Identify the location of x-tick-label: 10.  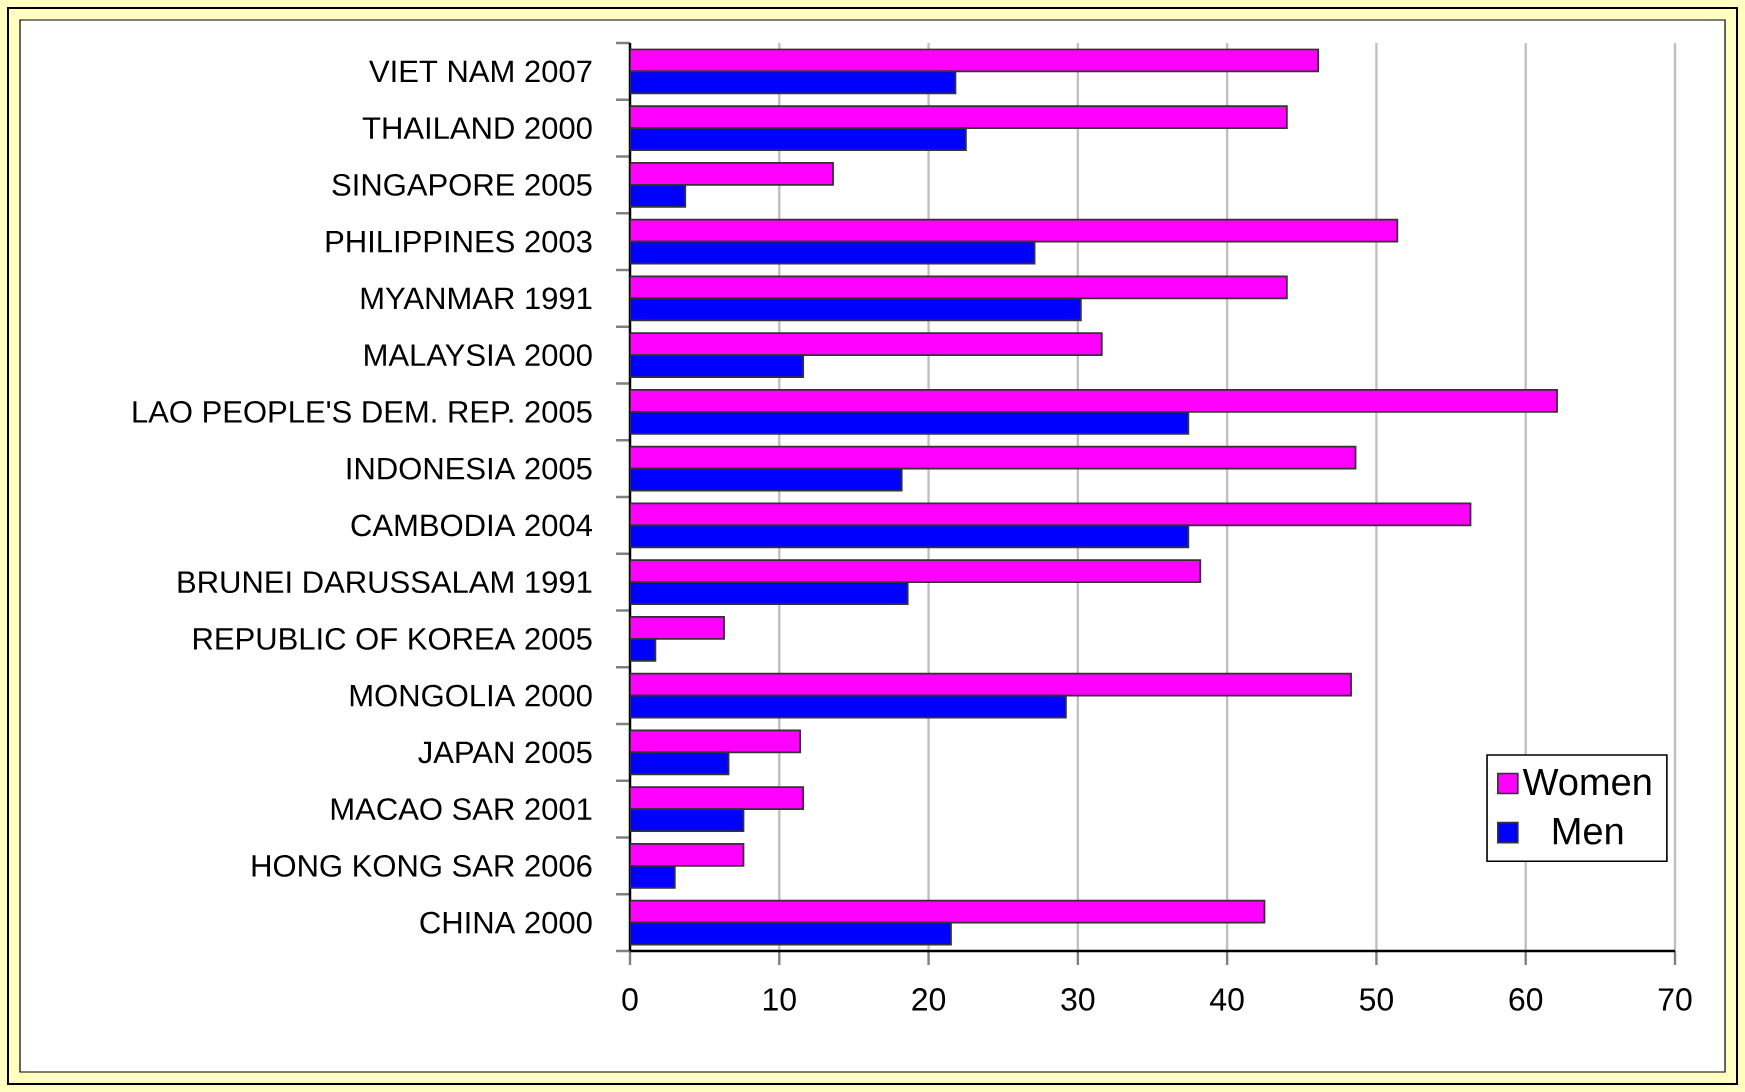
(779, 999).